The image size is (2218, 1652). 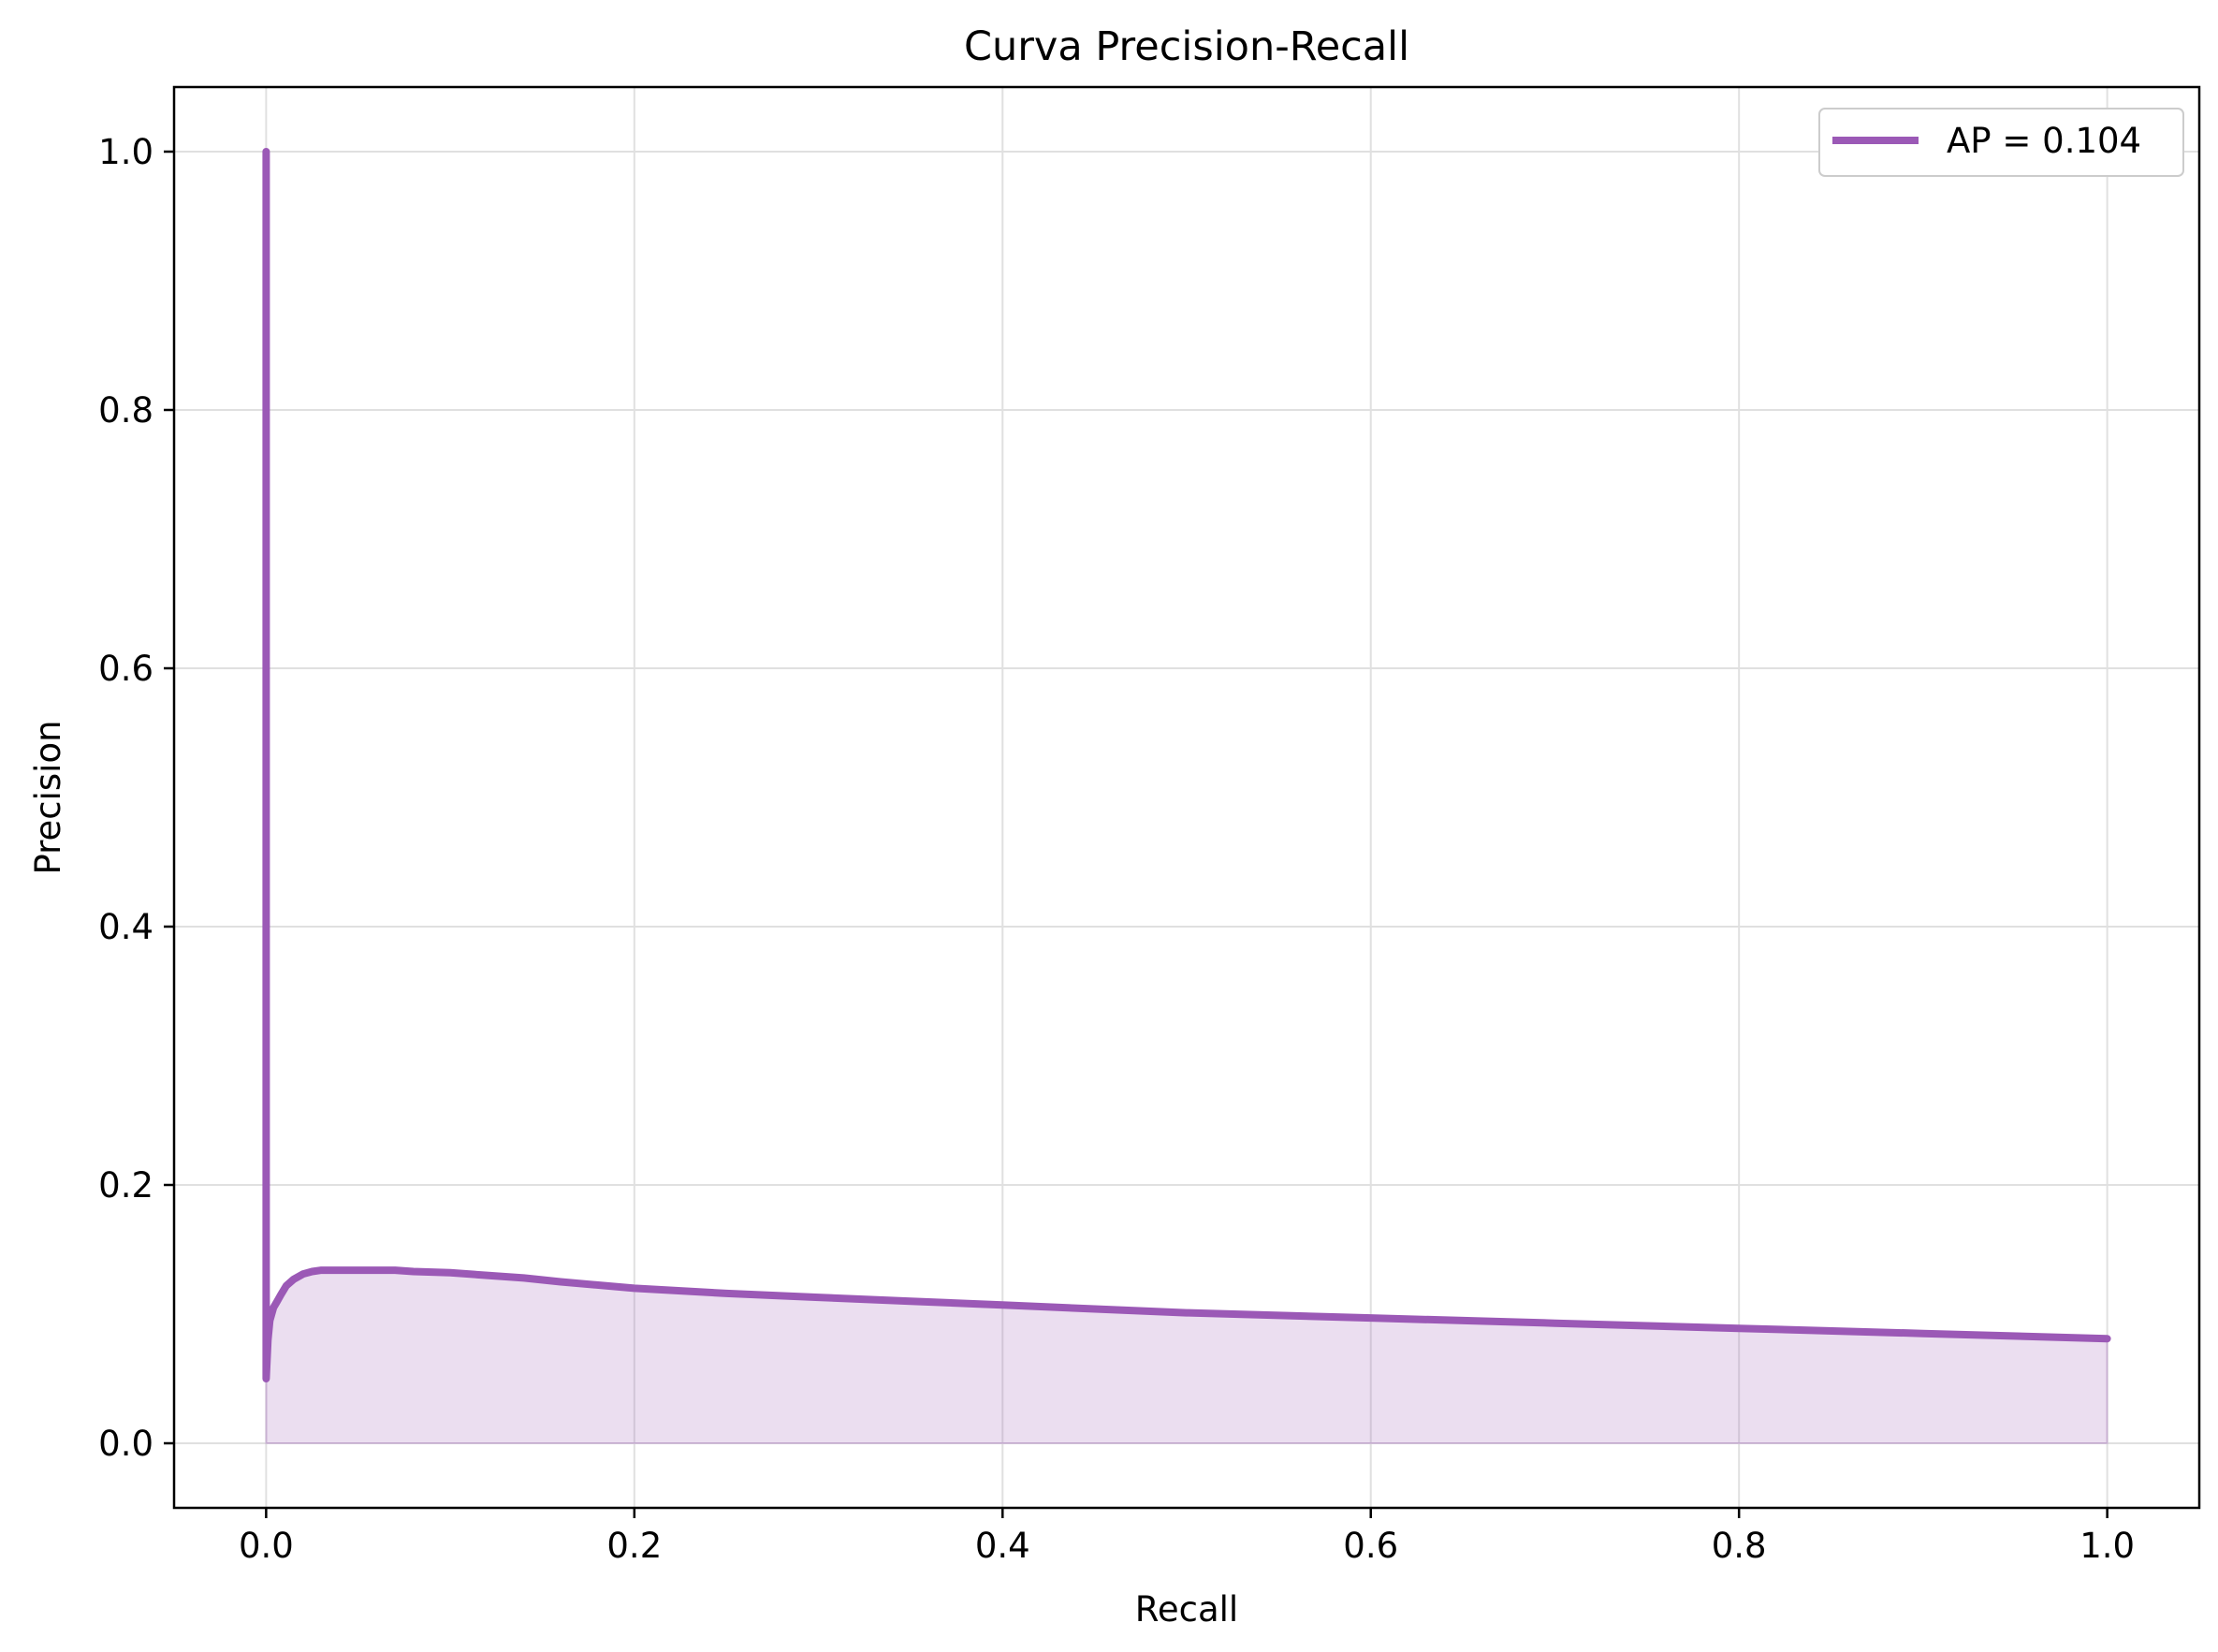 What do you see at coordinates (1371, 1546) in the screenshot?
I see `x-tick-label: 0.6` at bounding box center [1371, 1546].